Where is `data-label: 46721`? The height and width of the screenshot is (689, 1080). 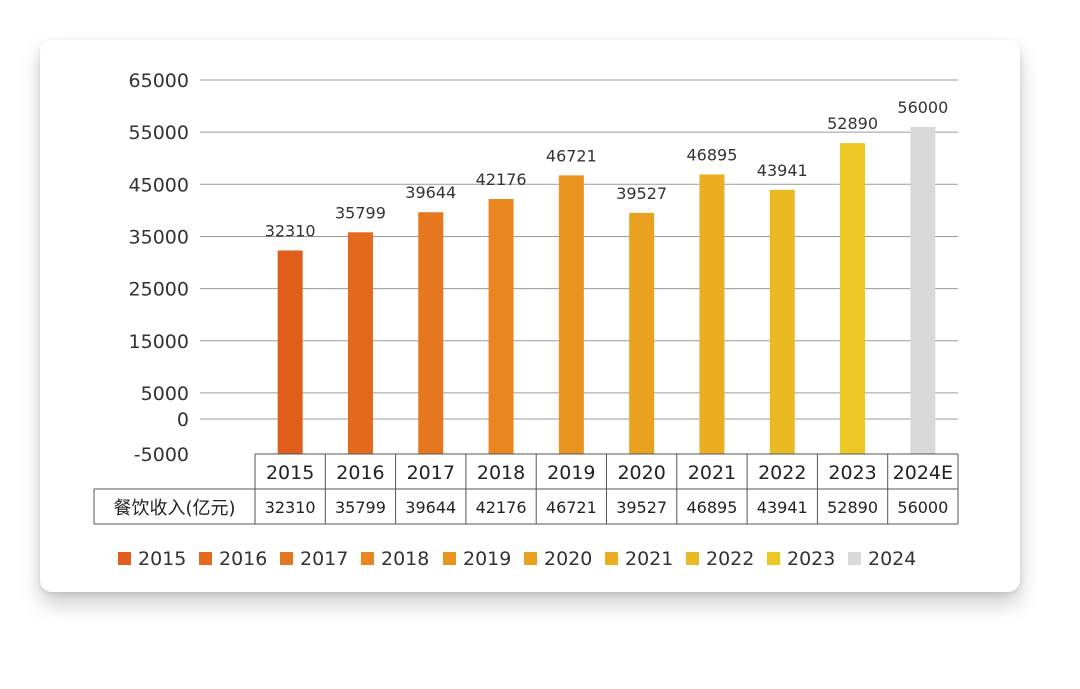 data-label: 46721 is located at coordinates (571, 155).